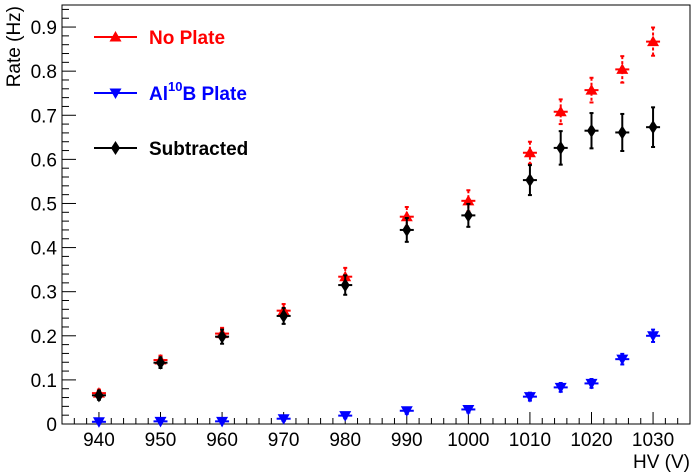 Image resolution: width=696 pixels, height=472 pixels. I want to click on legend-label: Al10B Plate, so click(198, 92).